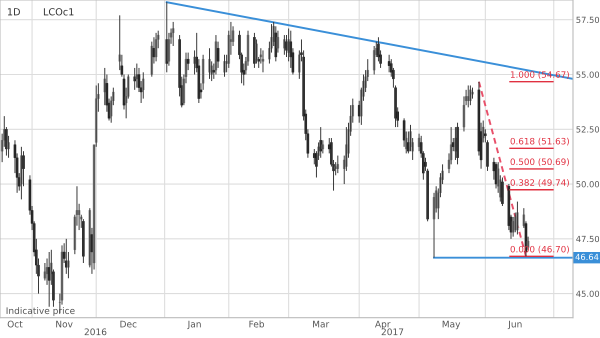  What do you see at coordinates (382, 325) in the screenshot?
I see `x-tick-label: Apr` at bounding box center [382, 325].